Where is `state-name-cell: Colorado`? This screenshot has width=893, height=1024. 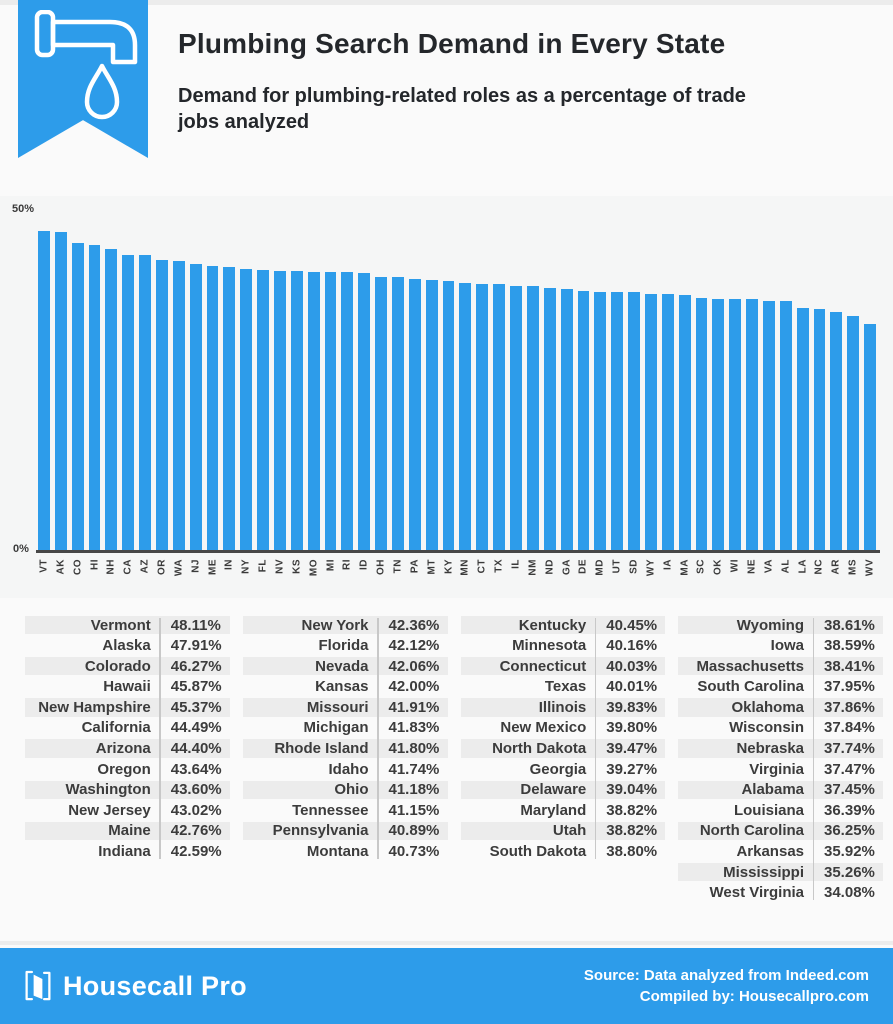
state-name-cell: Colorado is located at coordinates (117, 666).